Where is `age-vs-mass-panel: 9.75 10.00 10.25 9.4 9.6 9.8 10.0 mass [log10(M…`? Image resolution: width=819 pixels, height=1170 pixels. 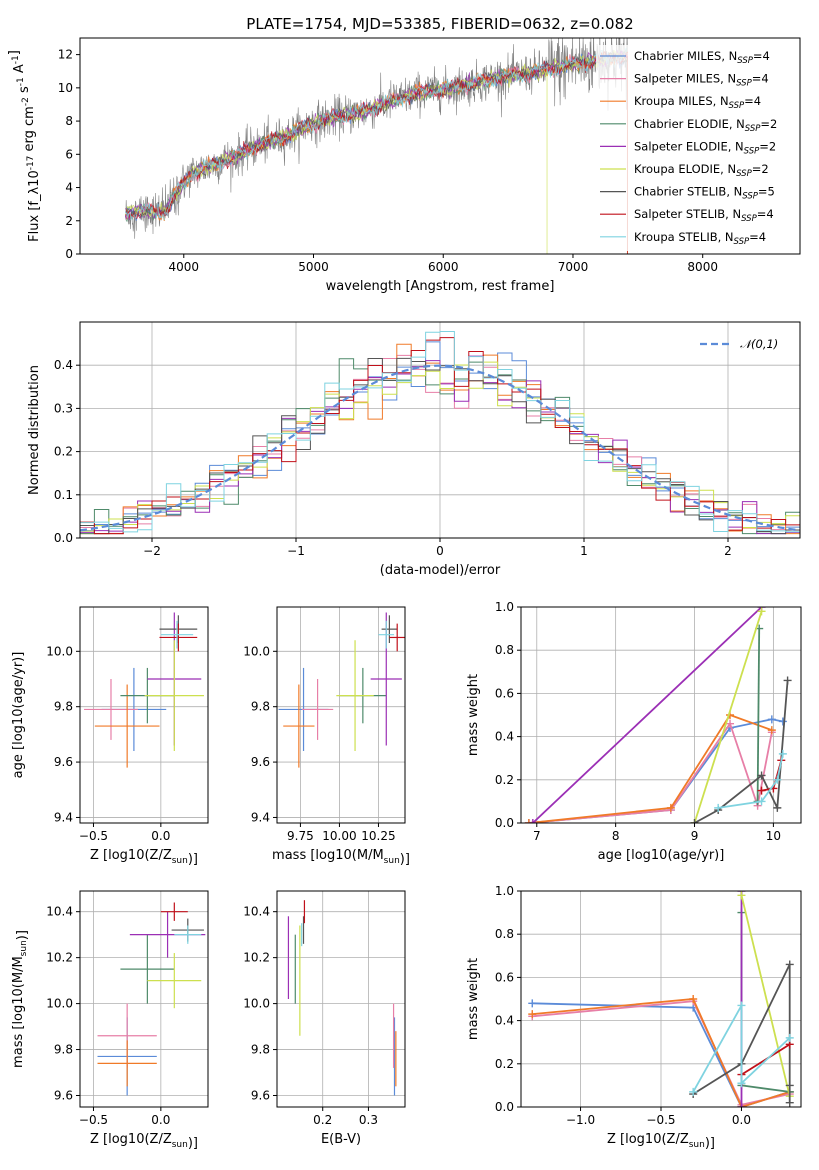 age-vs-mass-panel: 9.75 10.00 10.25 9.4 9.6 9.8 10.0 mass [log10(M… is located at coordinates (326, 736).